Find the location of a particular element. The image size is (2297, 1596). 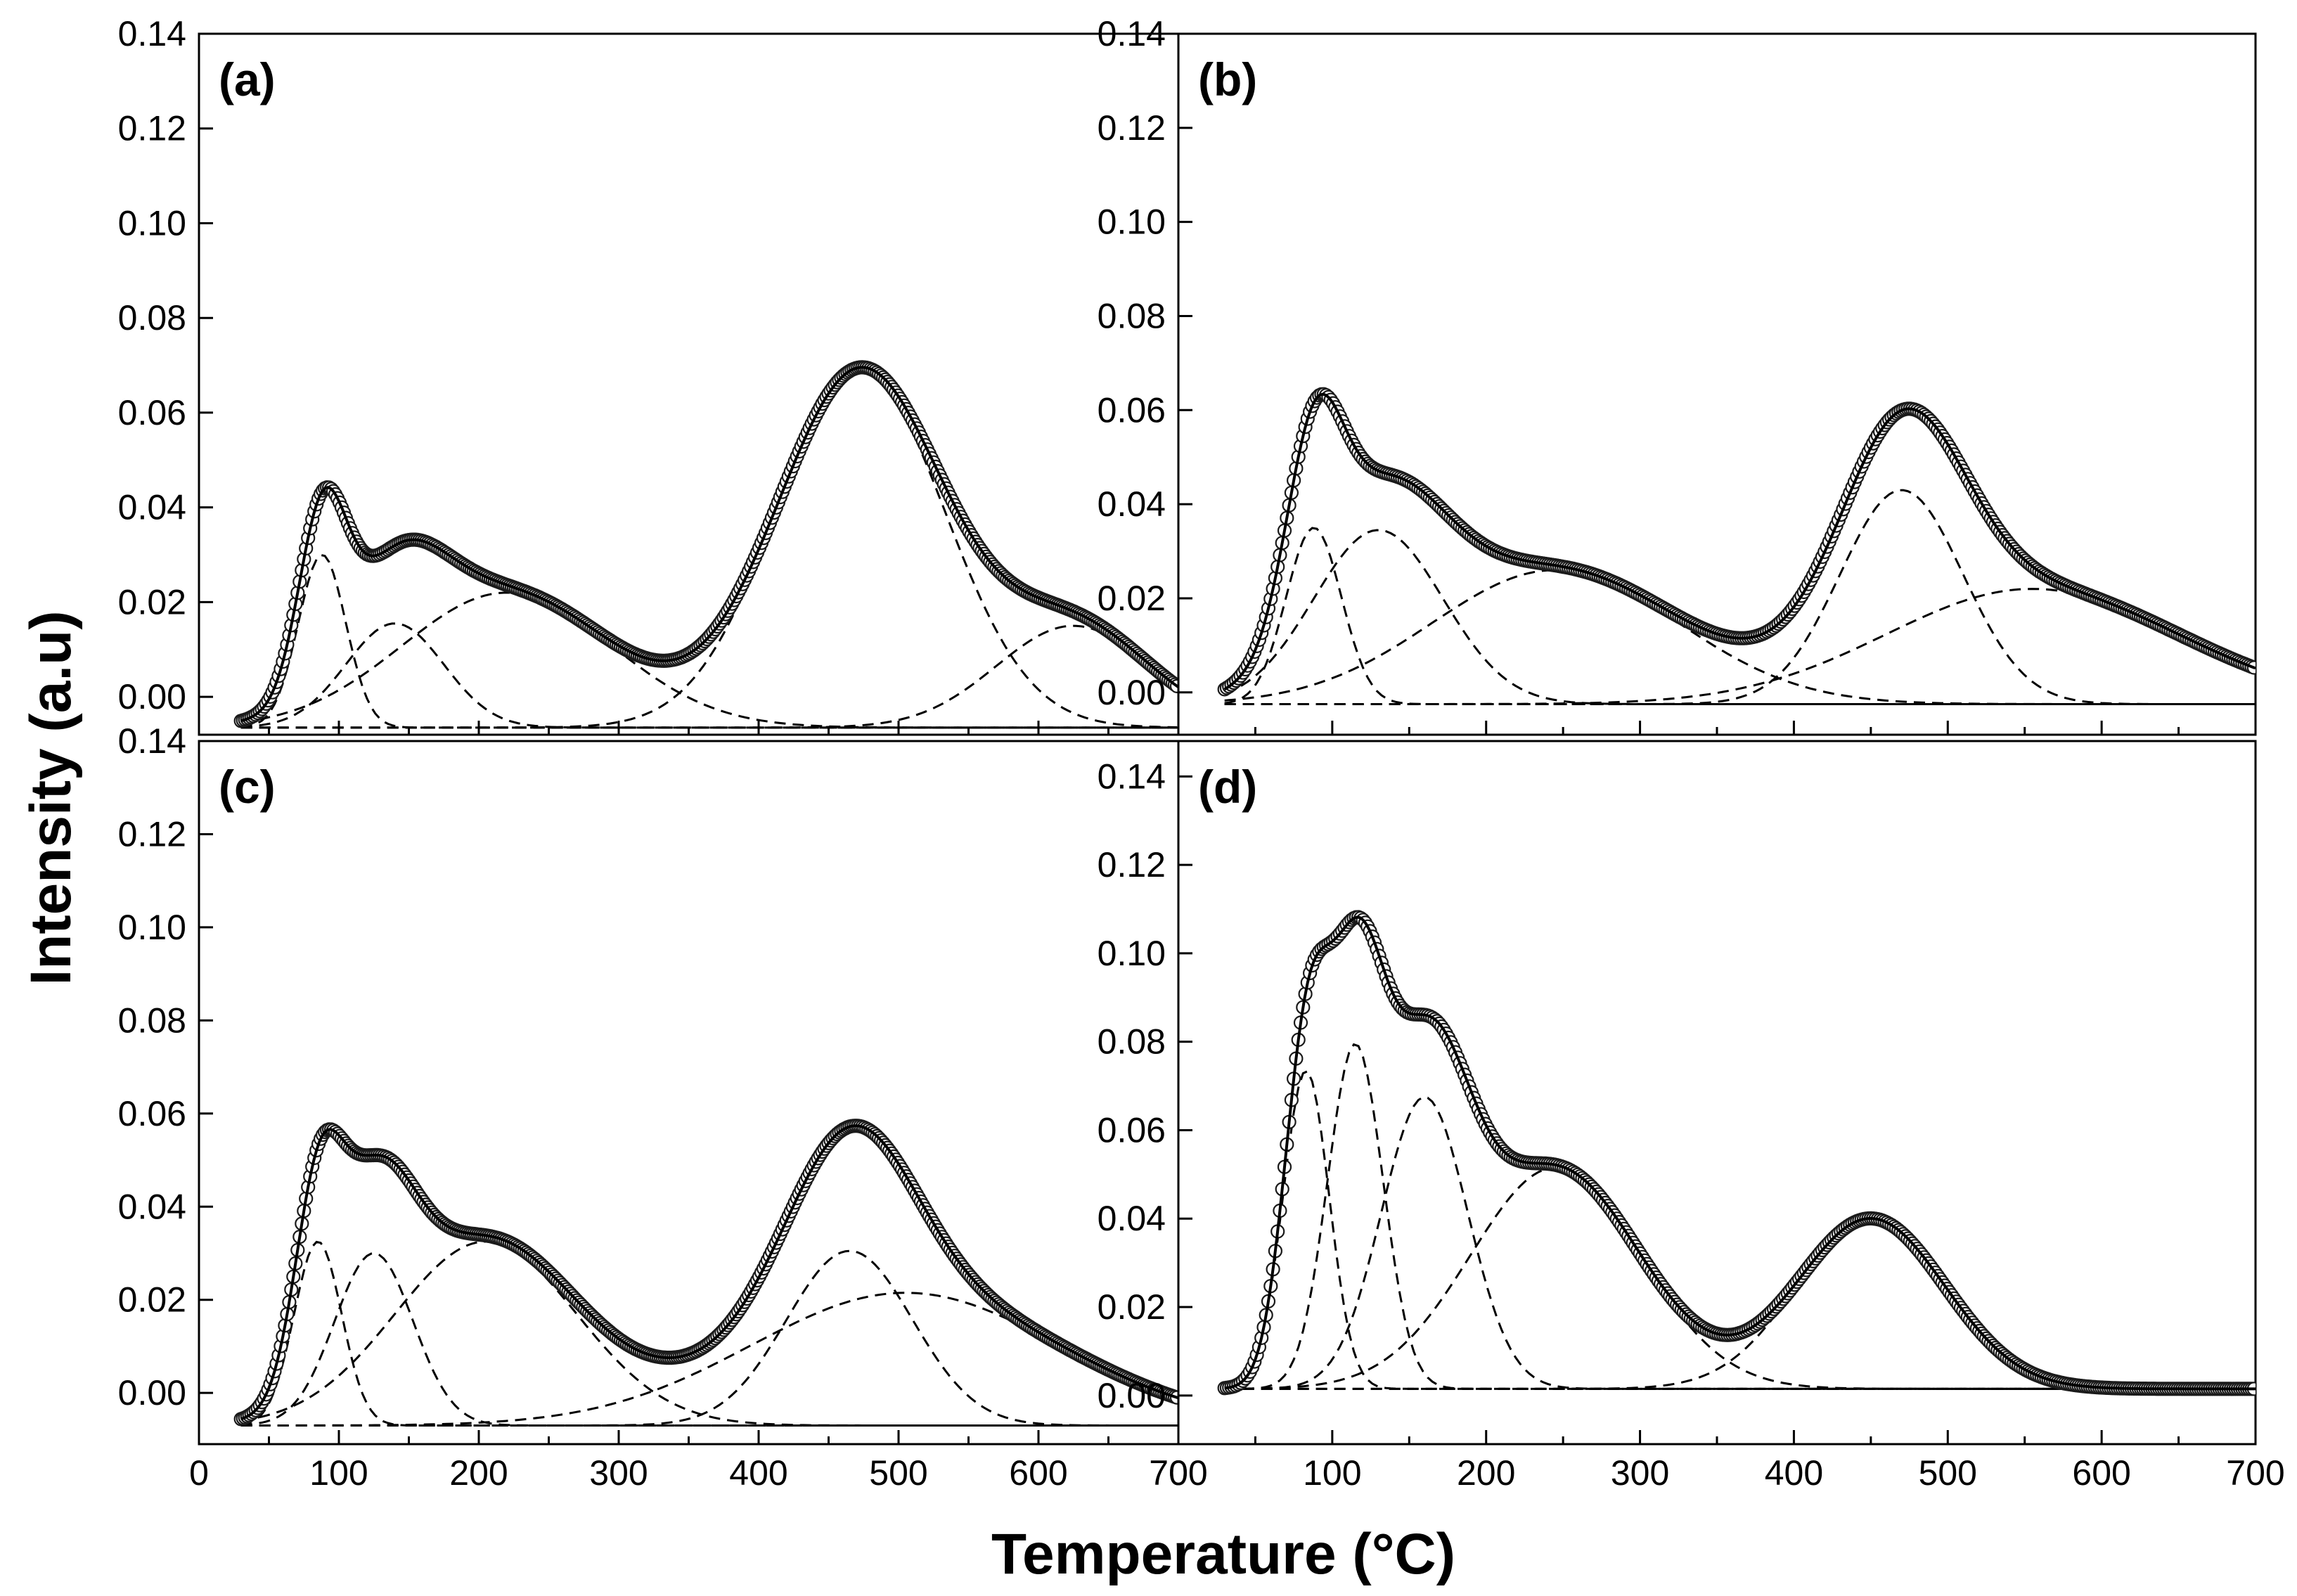

panel-label: (c) is located at coordinates (247, 787).